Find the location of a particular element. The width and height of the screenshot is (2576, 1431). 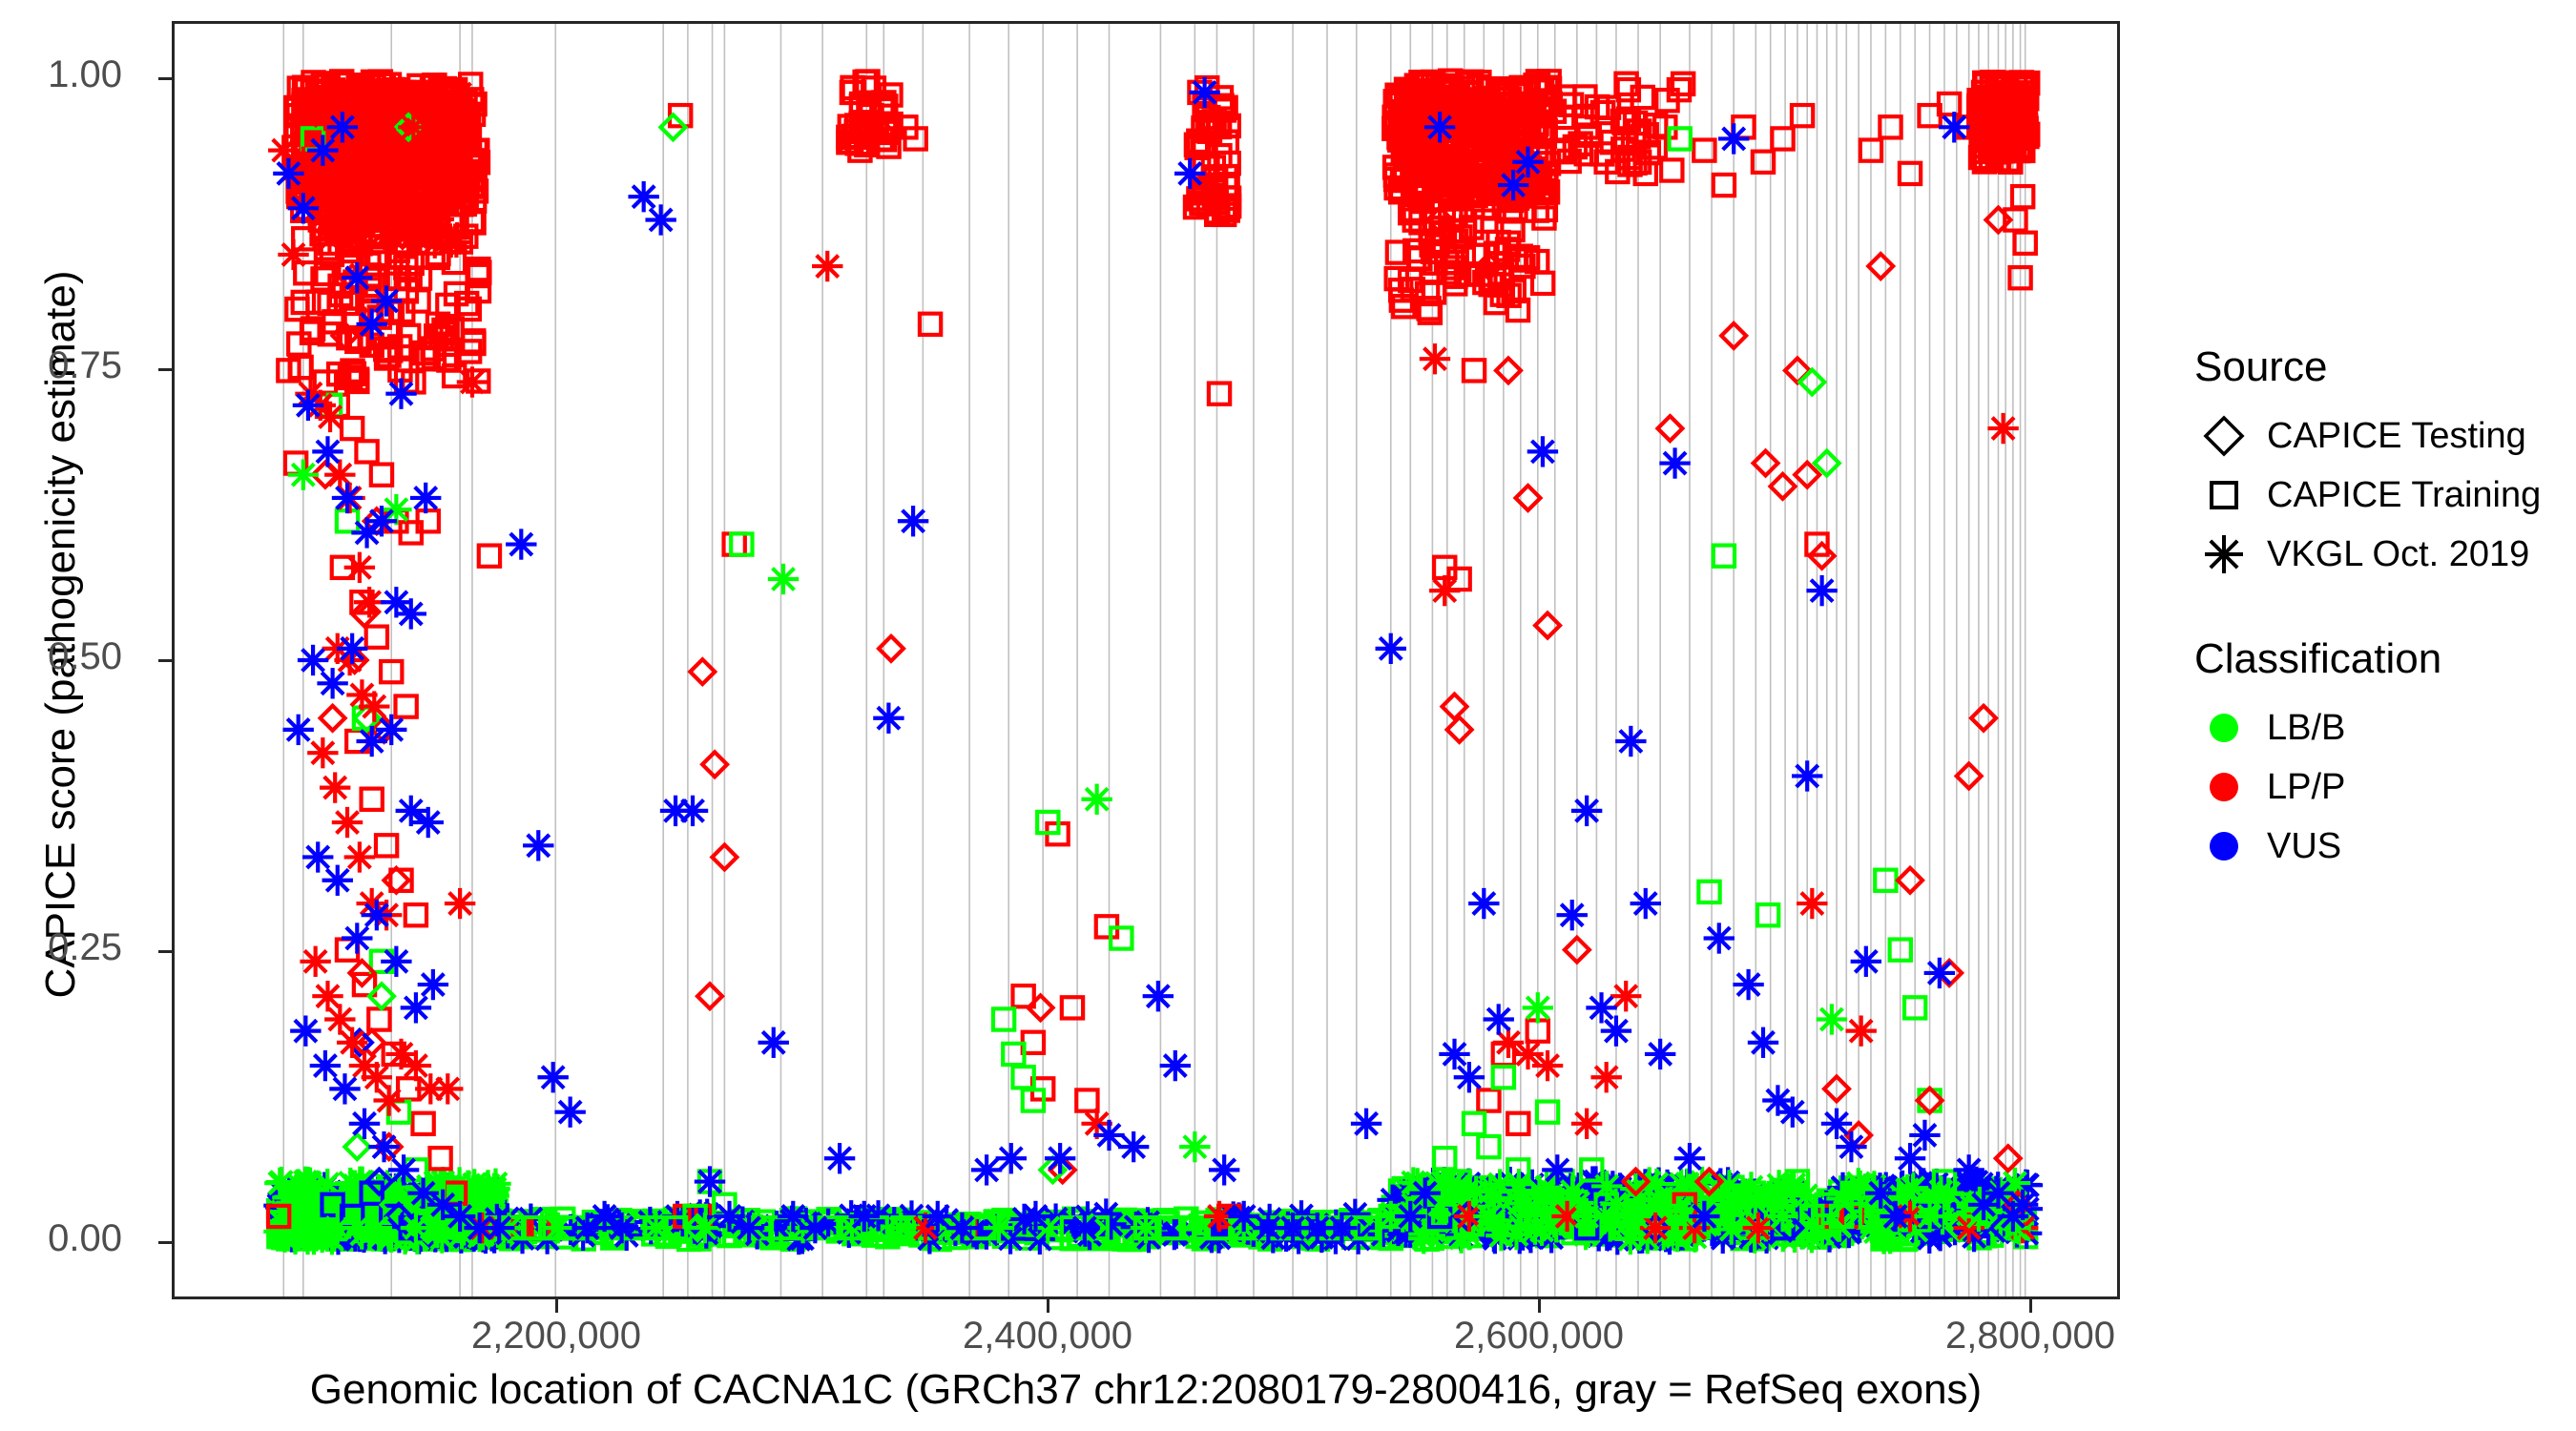

x-tick-label: 2,400,000 is located at coordinates (1047, 1336).